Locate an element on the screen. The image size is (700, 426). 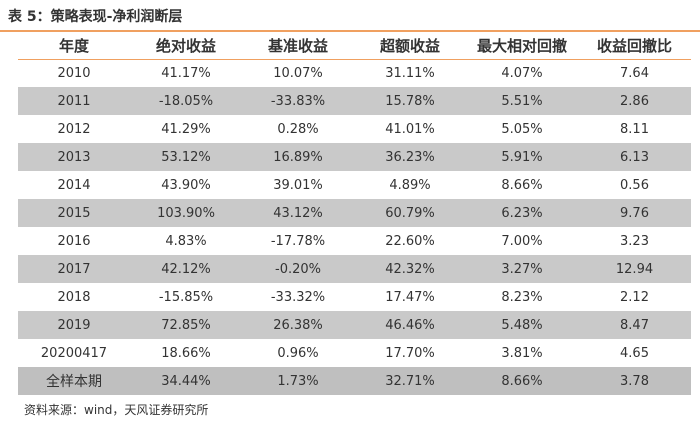
cell-max-relative-drawdown: 3.27% is located at coordinates (522, 269).